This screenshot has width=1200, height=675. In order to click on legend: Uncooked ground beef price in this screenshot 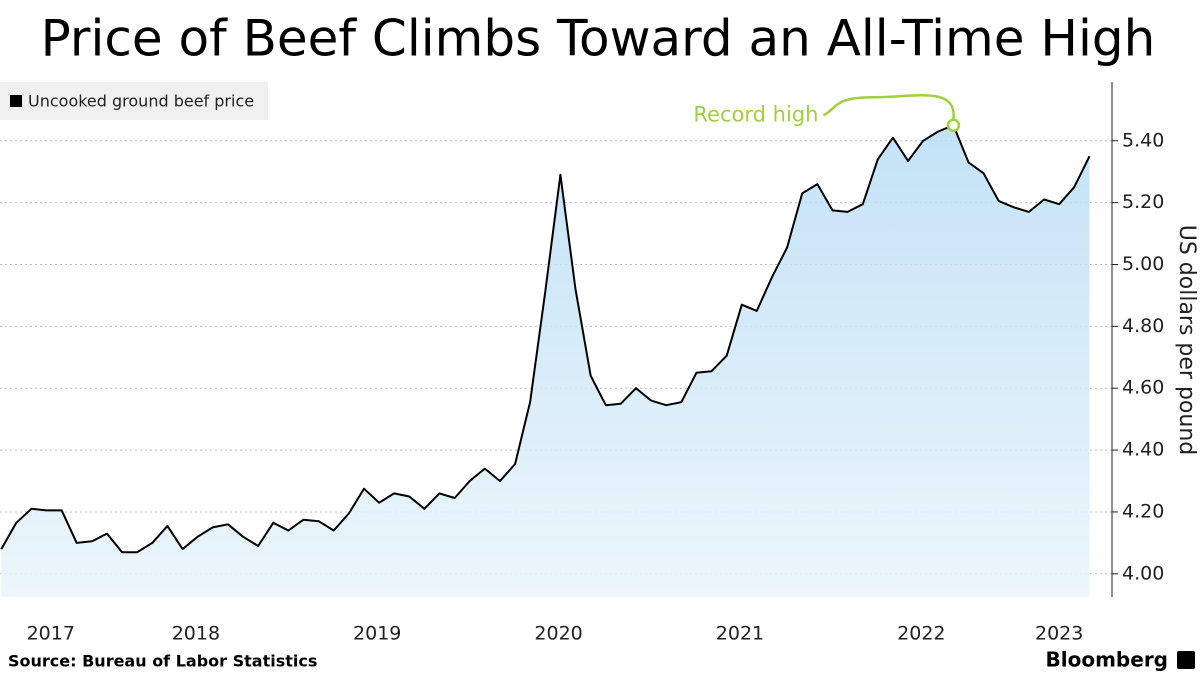, I will do `click(134, 101)`.